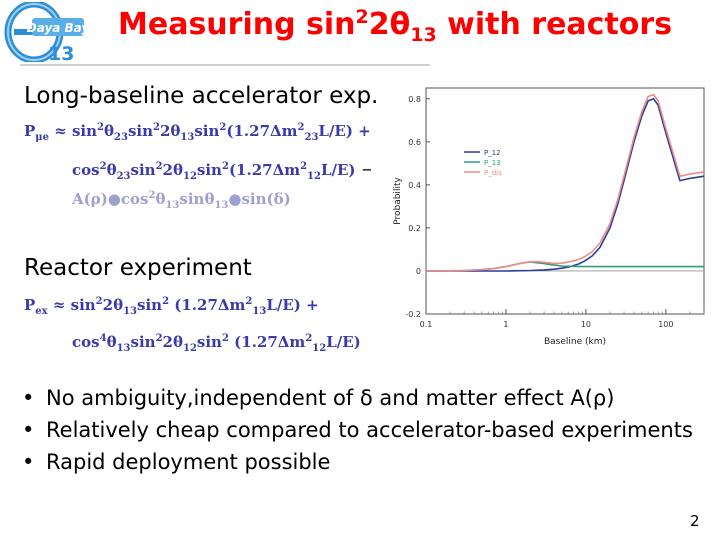 This screenshot has height=540, width=720. I want to click on x-tick-label: 10, so click(586, 324).